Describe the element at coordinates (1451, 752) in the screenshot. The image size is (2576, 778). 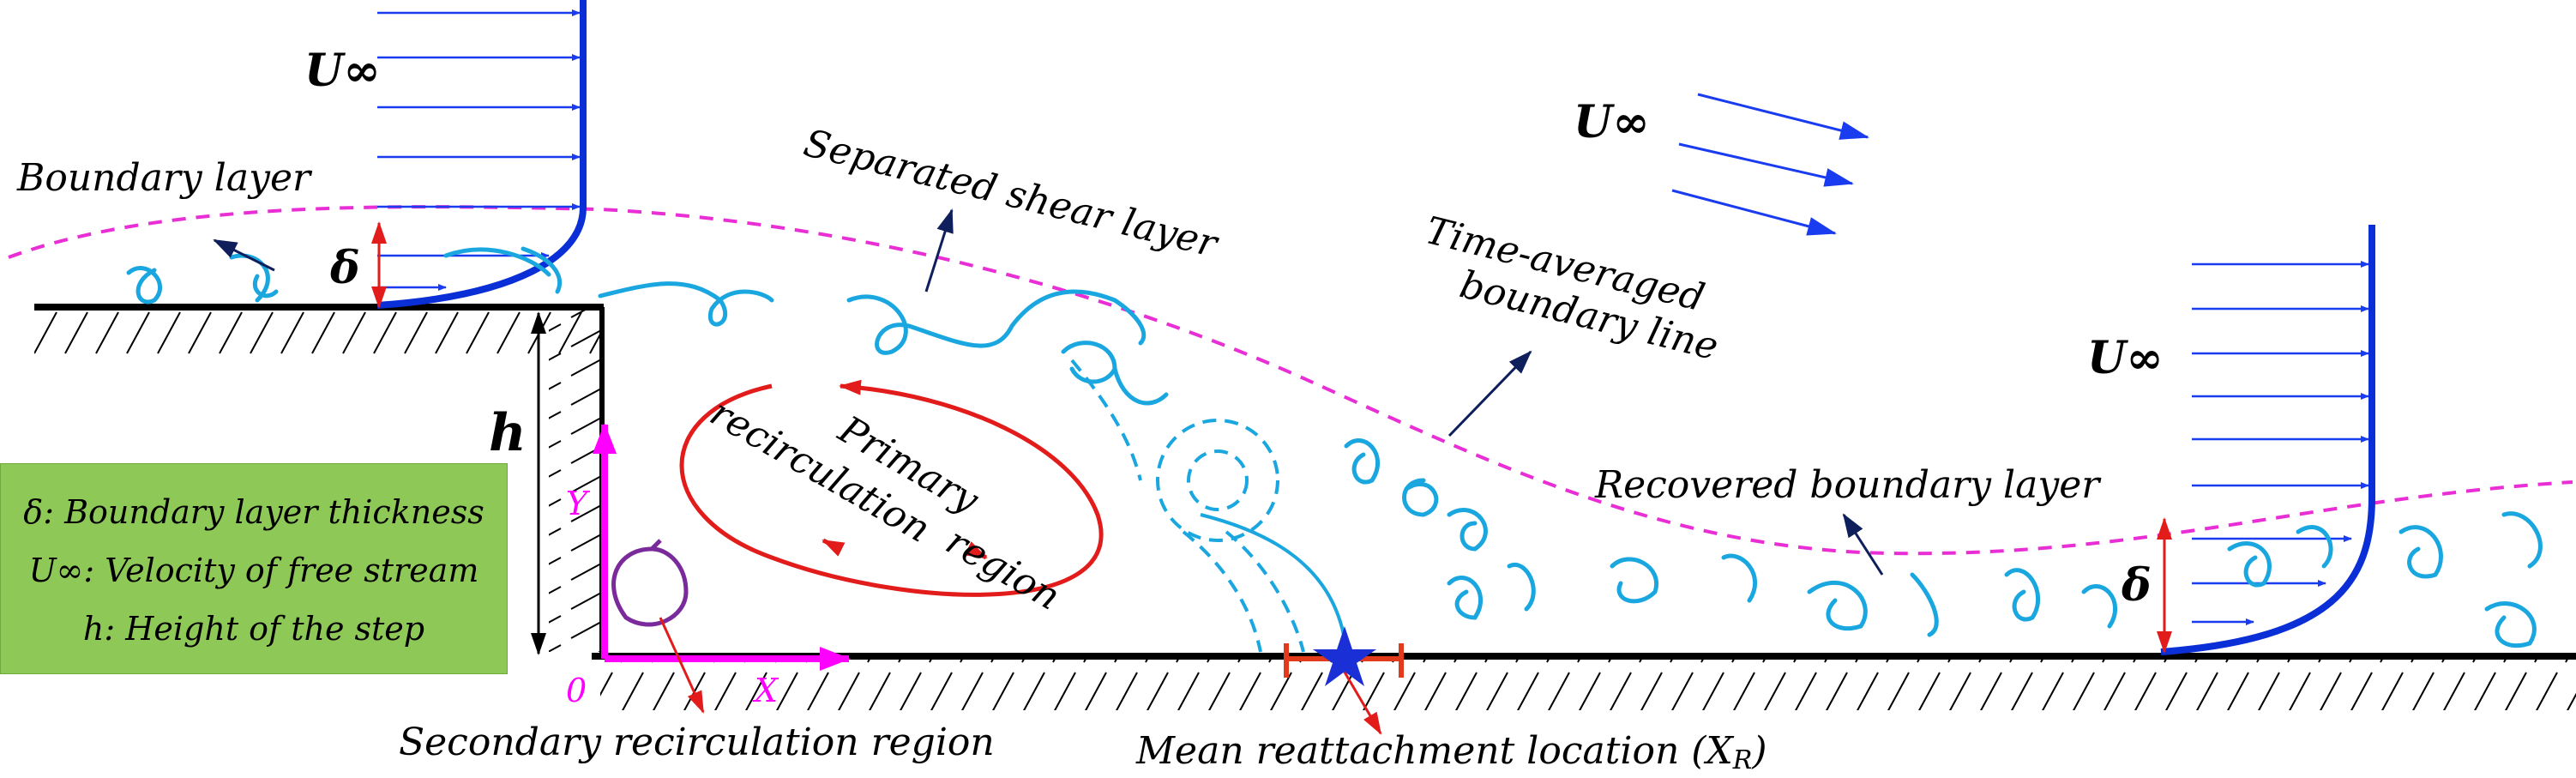
I see `mean-reattachment-label: Mean reattachment location (XR)` at that location.